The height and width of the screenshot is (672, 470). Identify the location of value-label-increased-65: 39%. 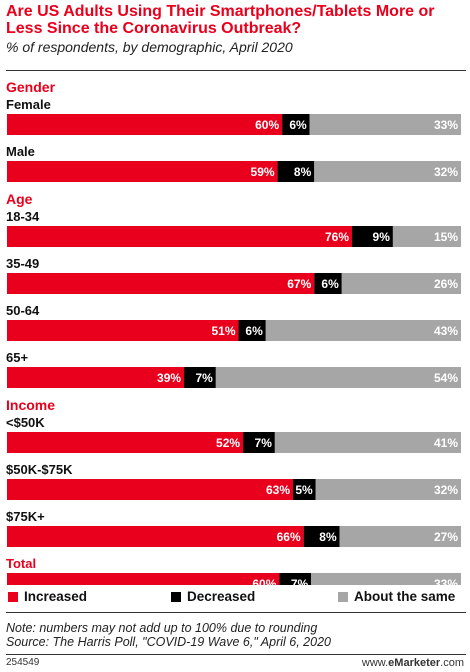
(169, 378).